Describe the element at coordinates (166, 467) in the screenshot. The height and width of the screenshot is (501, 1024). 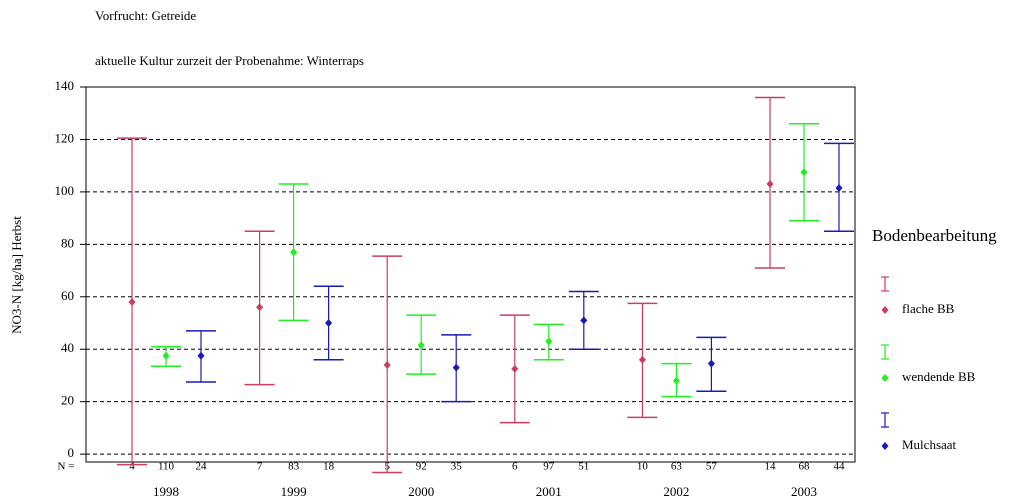
I see `n-count: 110` at that location.